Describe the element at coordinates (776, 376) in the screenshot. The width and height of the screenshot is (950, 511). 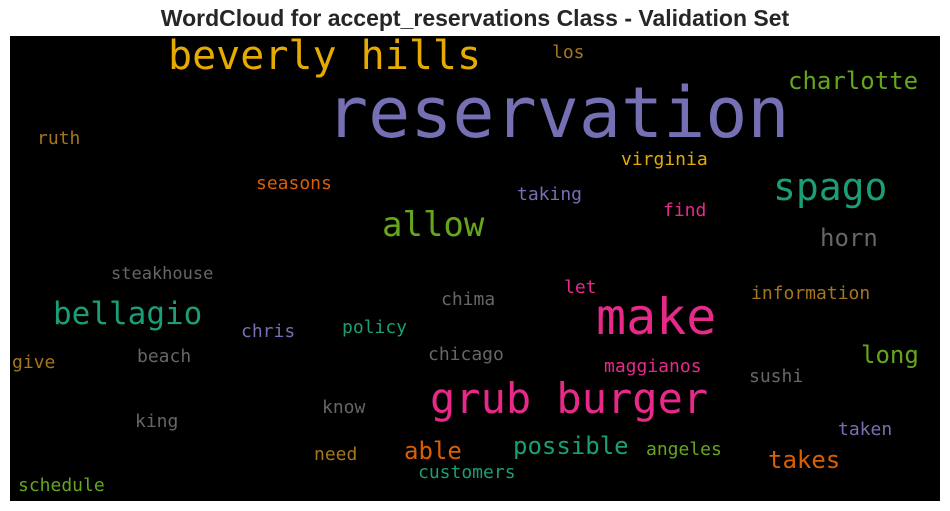
I see `word-sushi: sushi` at that location.